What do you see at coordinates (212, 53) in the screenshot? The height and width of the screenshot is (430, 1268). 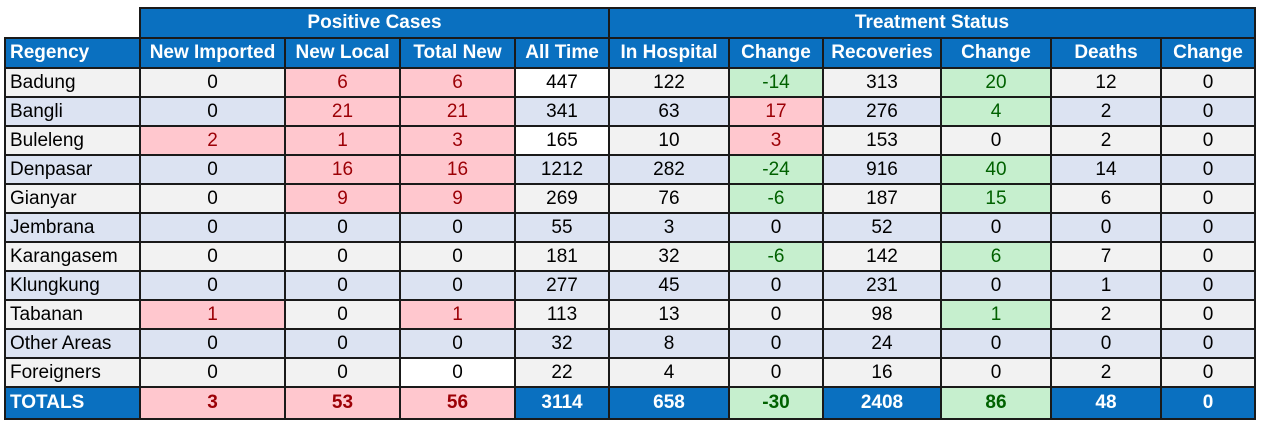 I see `column-header-new-imported: New Imported` at bounding box center [212, 53].